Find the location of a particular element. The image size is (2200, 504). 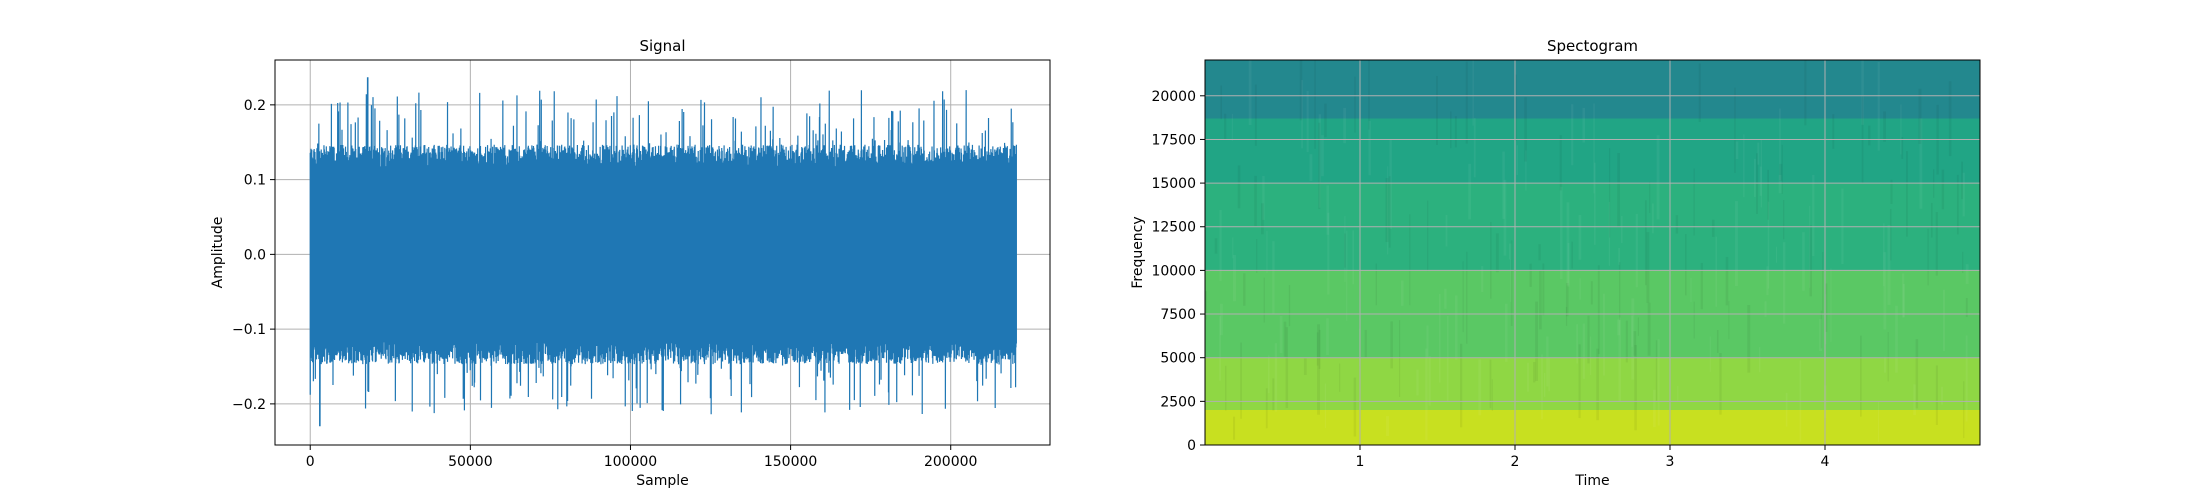

signal-x-label: Sample is located at coordinates (662, 481).